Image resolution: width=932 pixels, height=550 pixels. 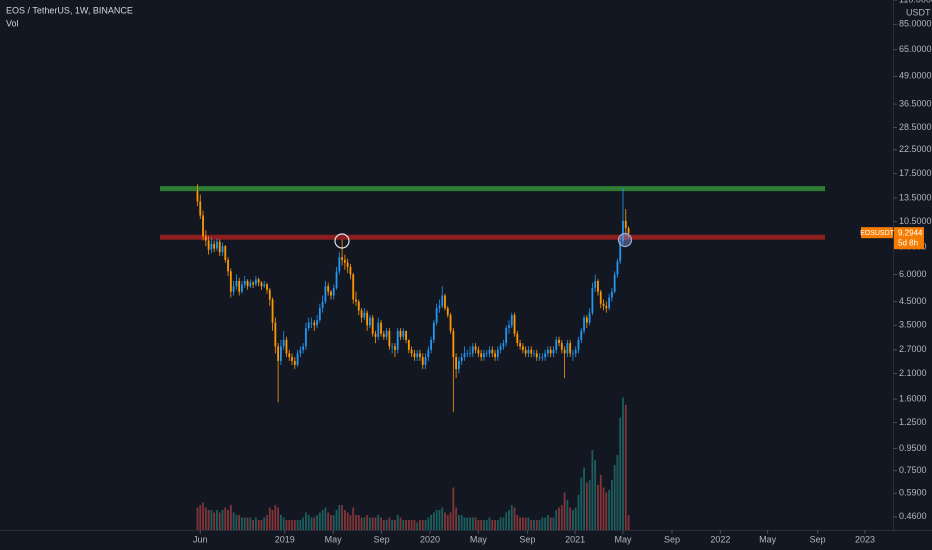 I want to click on y-tick-label: 2.1000, so click(x=913, y=373).